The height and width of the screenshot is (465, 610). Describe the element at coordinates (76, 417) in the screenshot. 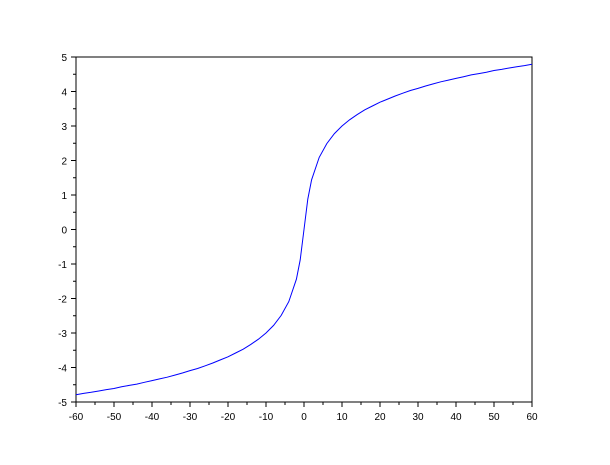

I see `x-tick-label: -60` at that location.